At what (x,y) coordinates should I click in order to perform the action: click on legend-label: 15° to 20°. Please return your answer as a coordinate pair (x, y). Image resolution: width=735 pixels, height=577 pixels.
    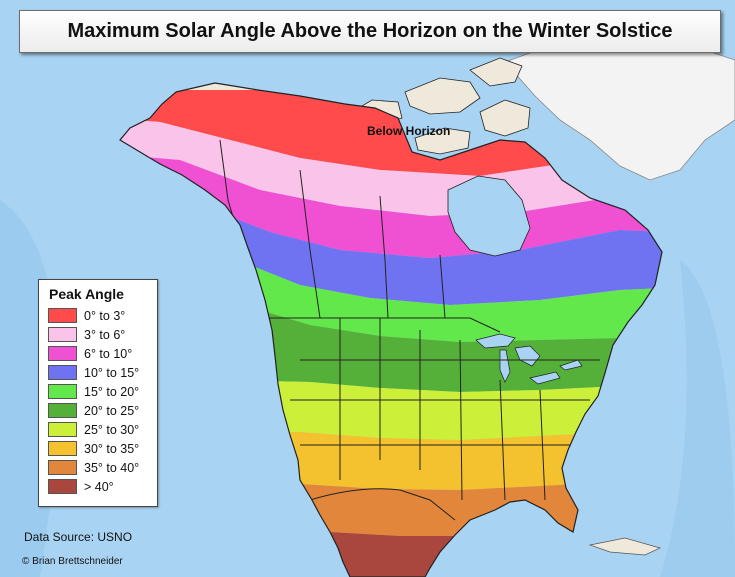
    Looking at the image, I should click on (112, 391).